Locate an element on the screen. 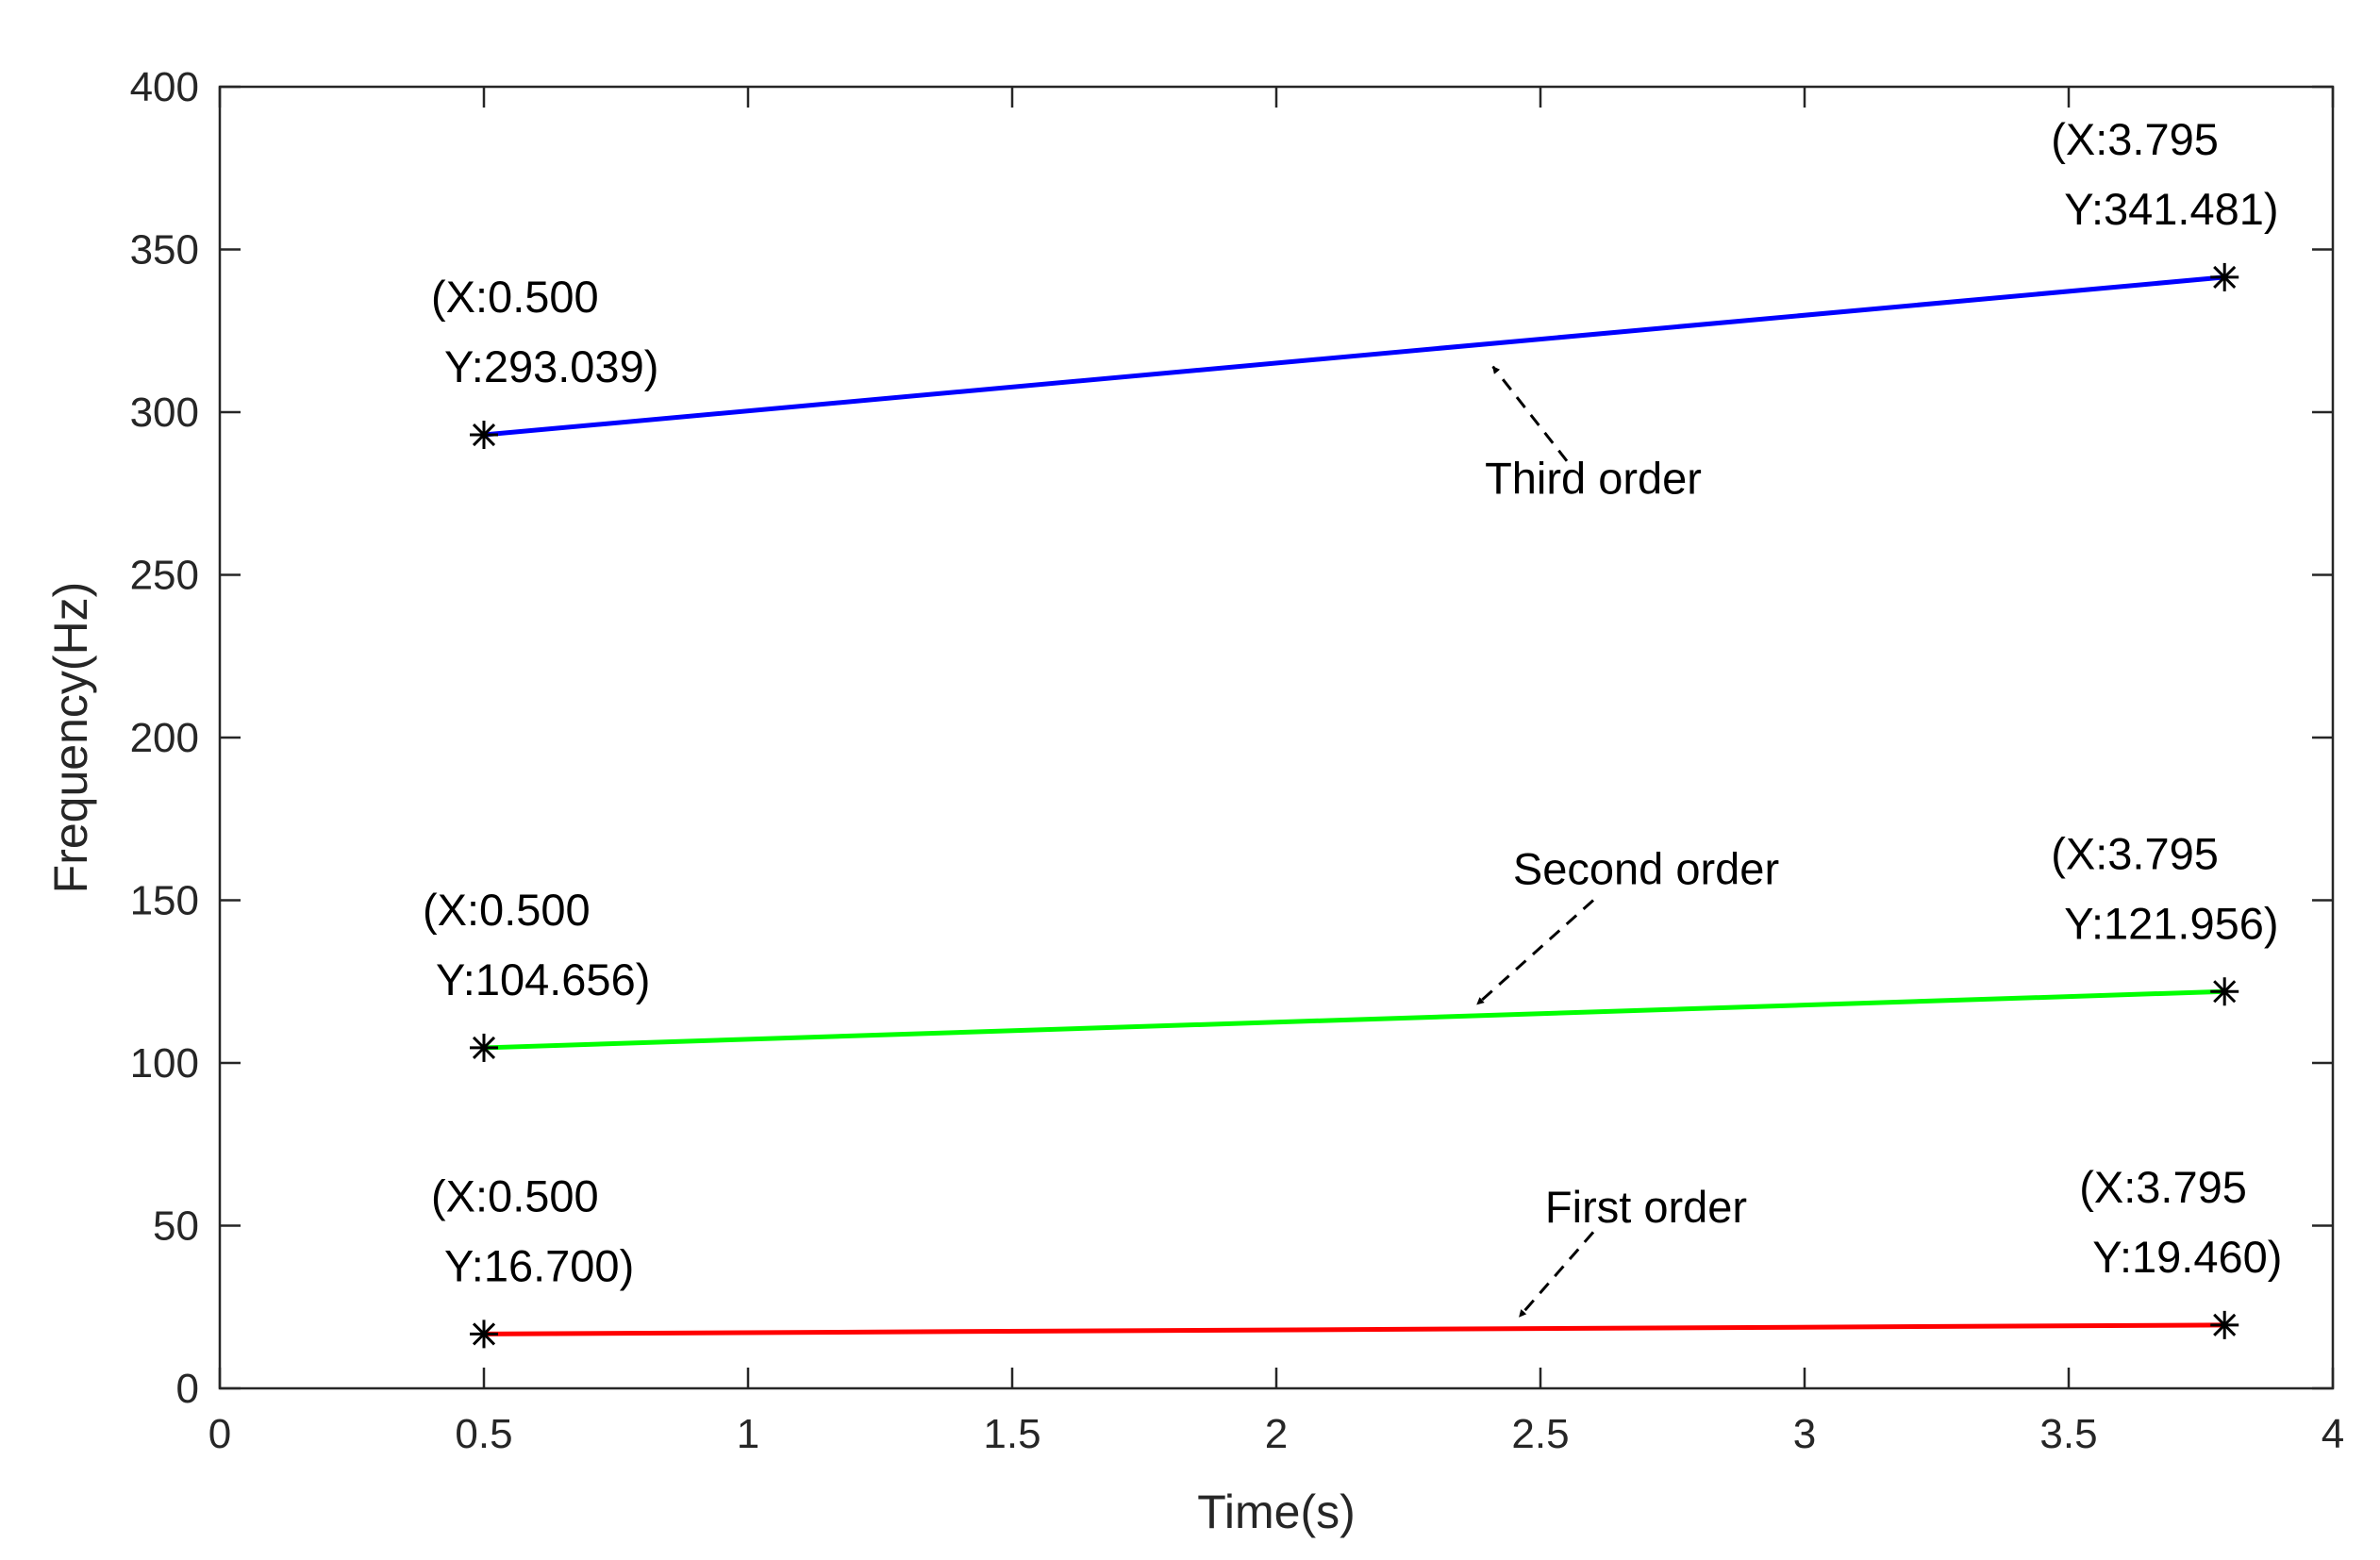 The width and height of the screenshot is (2380, 1560). annotation-layer: Third order Second order First order is located at coordinates (1627, 842).